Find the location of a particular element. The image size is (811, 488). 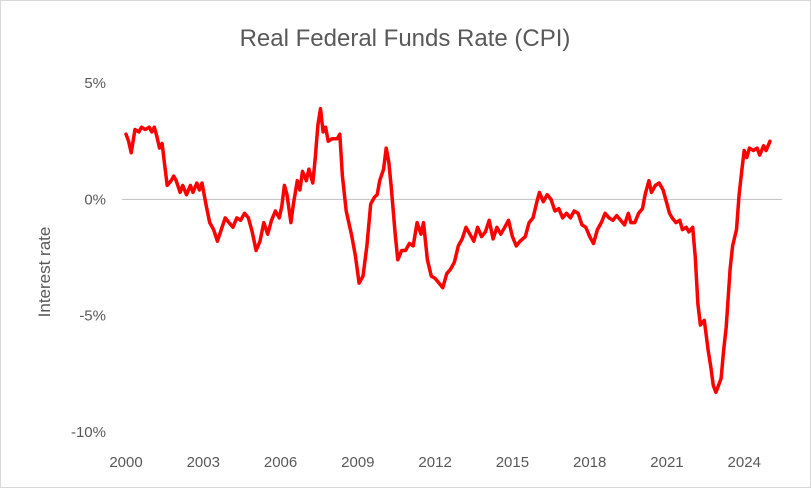

y-tick-label: 0% is located at coordinates (95, 199).